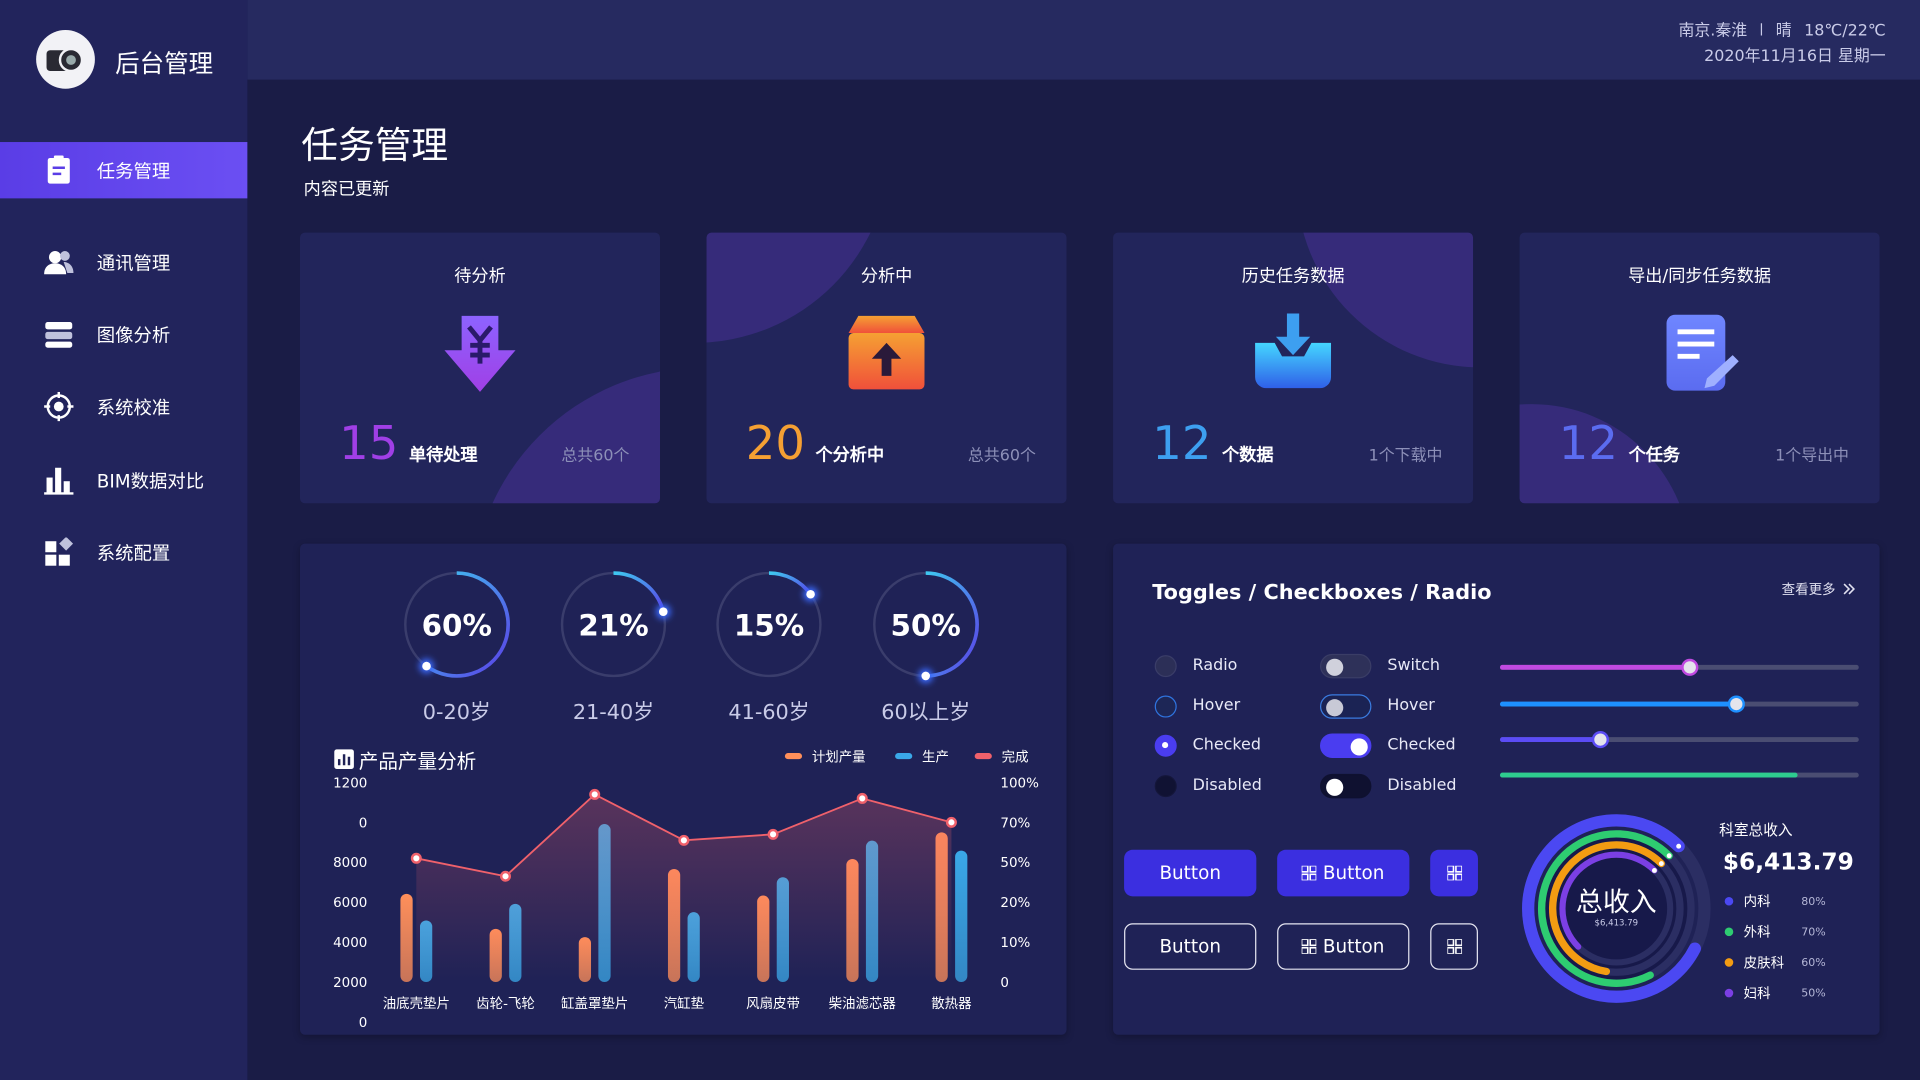 The height and width of the screenshot is (1080, 1920). I want to click on brand: 后台管理, so click(164, 63).